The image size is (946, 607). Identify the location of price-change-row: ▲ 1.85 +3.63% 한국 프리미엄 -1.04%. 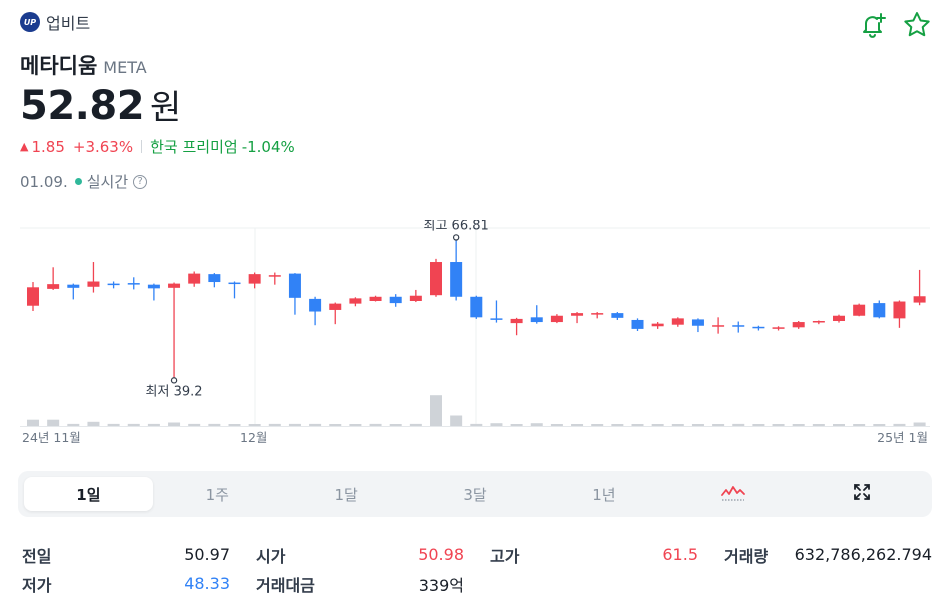
(157, 146).